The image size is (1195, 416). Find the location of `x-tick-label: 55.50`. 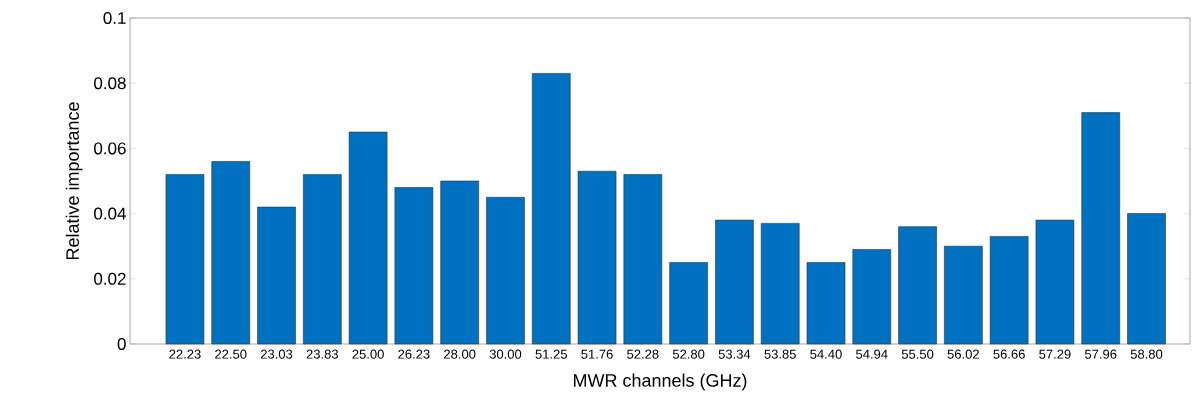

x-tick-label: 55.50 is located at coordinates (917, 354).